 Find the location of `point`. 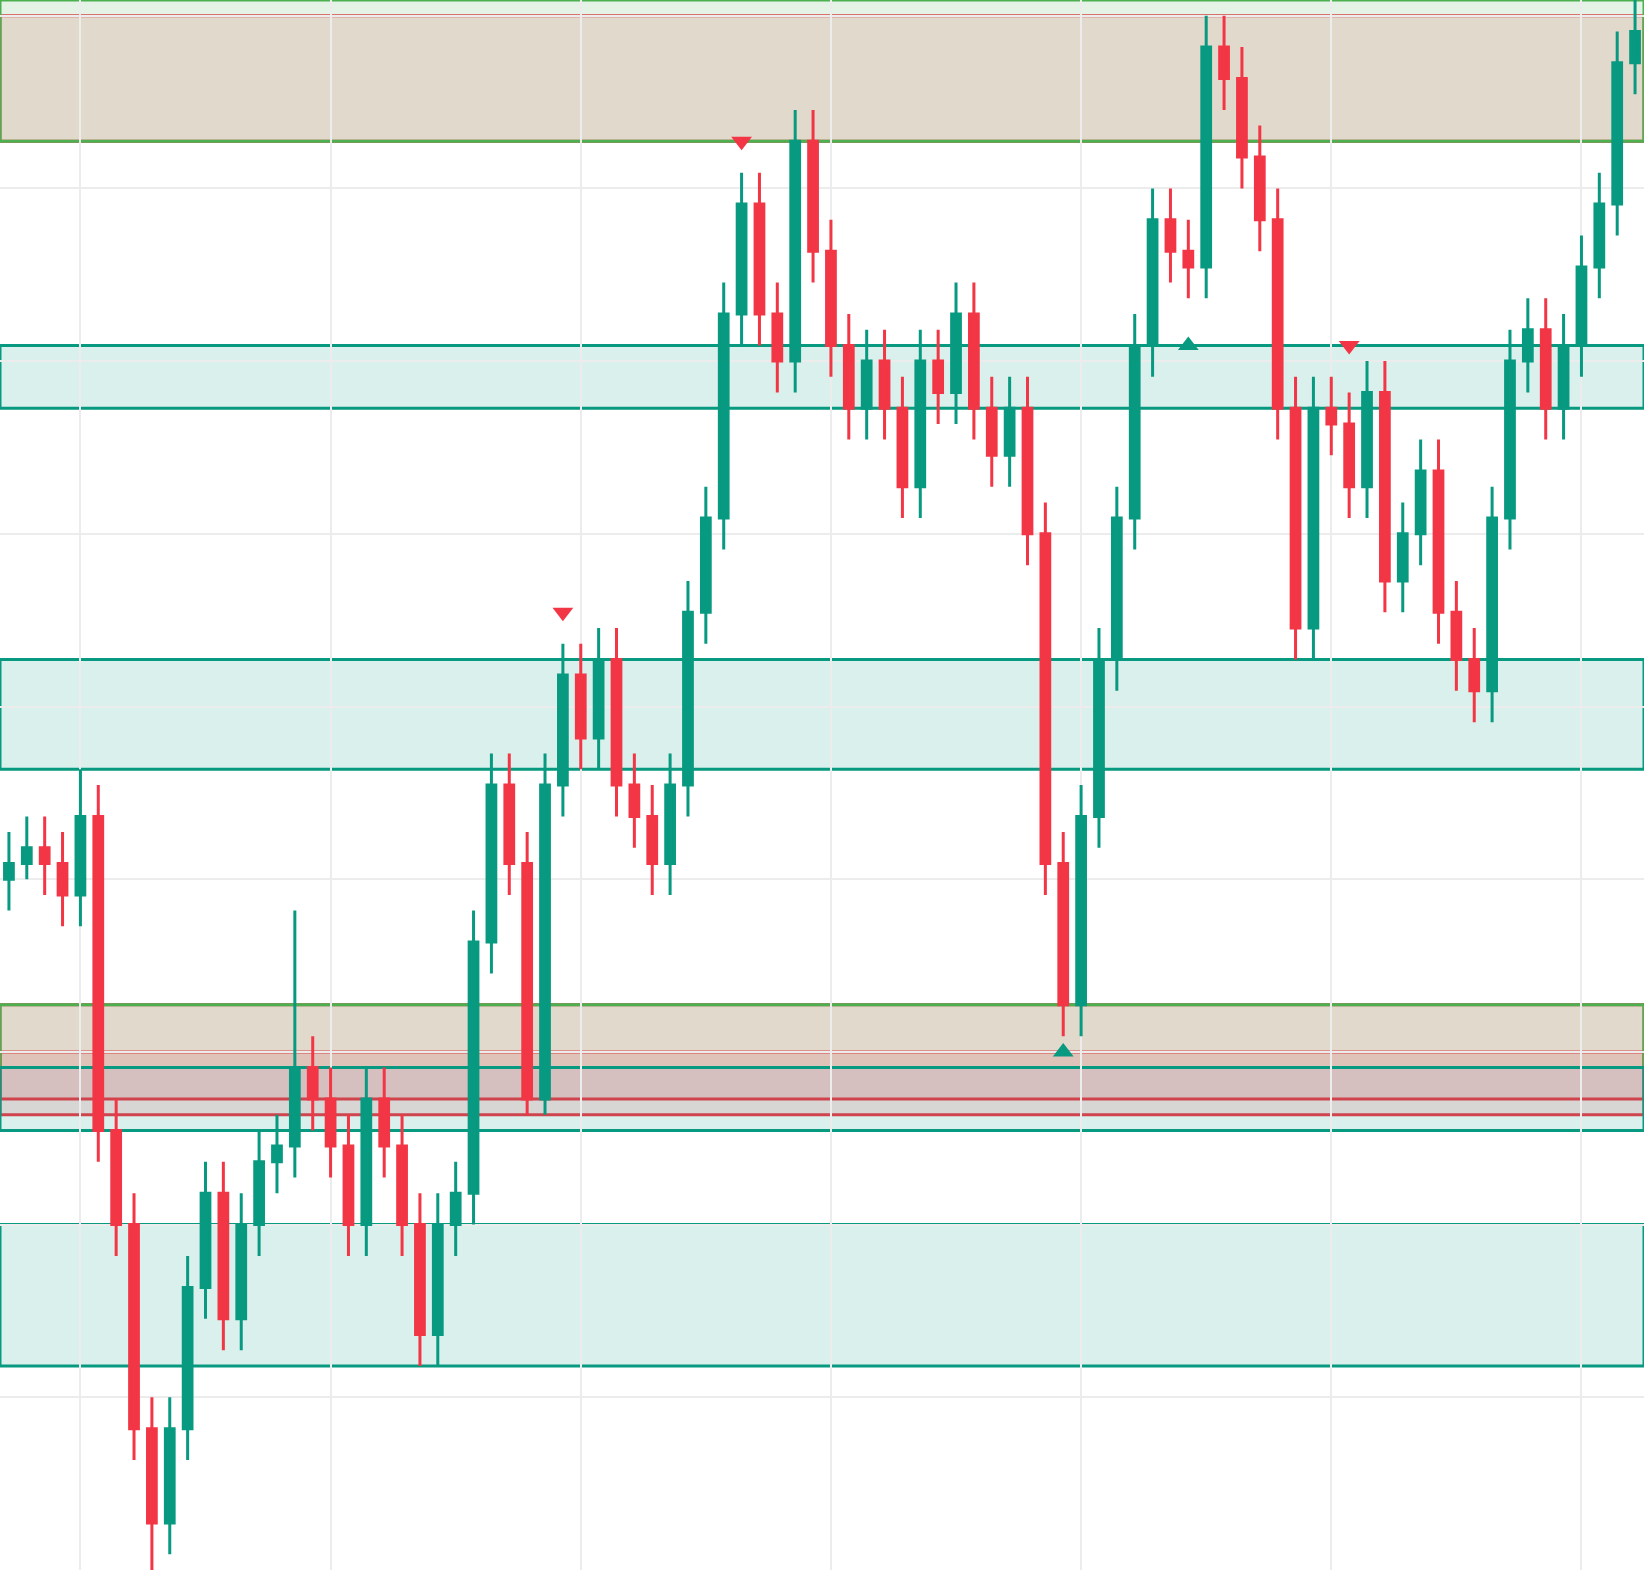

point is located at coordinates (741, 143).